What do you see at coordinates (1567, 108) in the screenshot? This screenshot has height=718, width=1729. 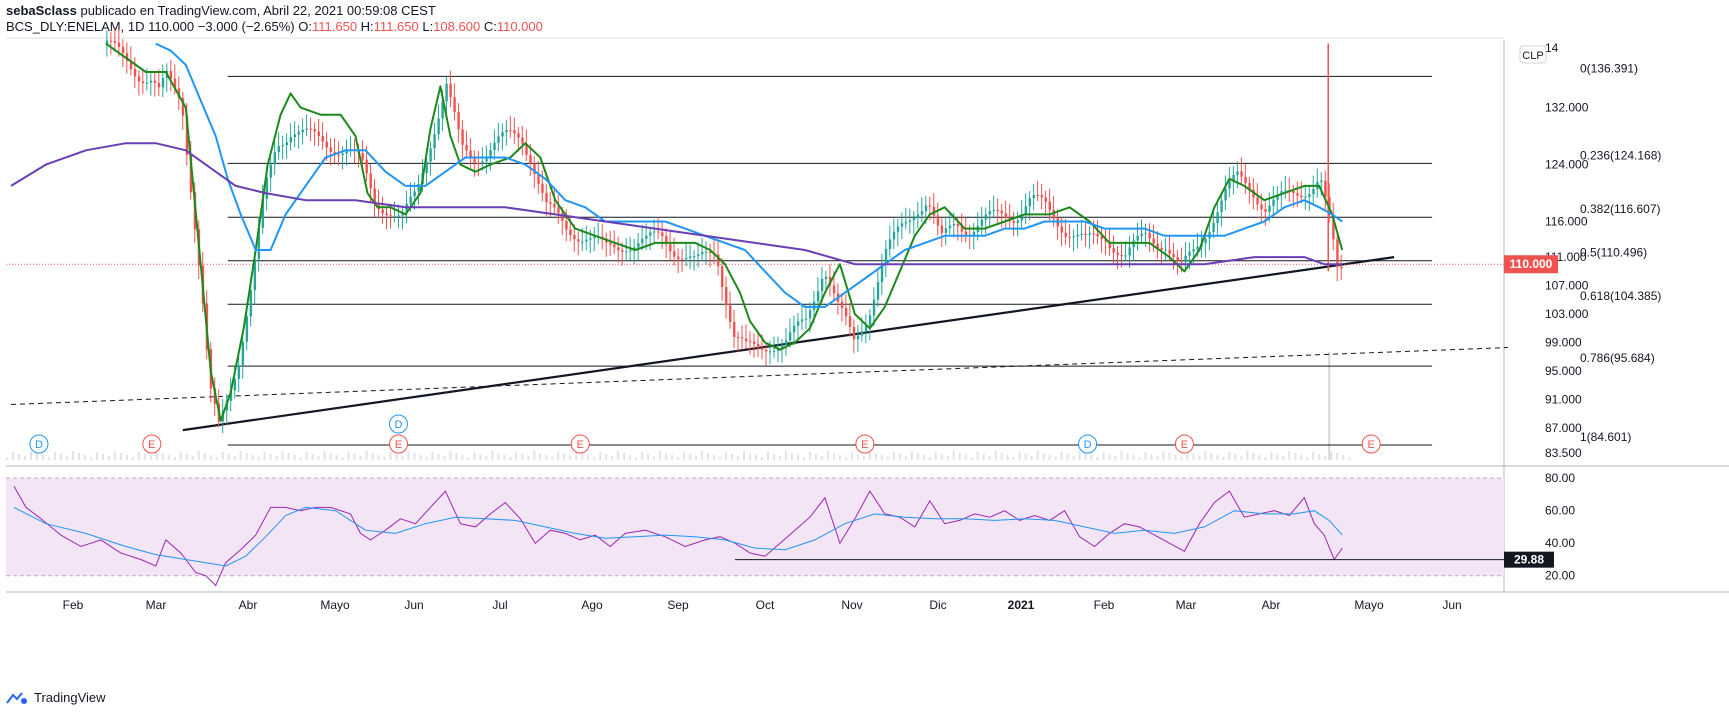 I see `price-tick-label: 132.000` at bounding box center [1567, 108].